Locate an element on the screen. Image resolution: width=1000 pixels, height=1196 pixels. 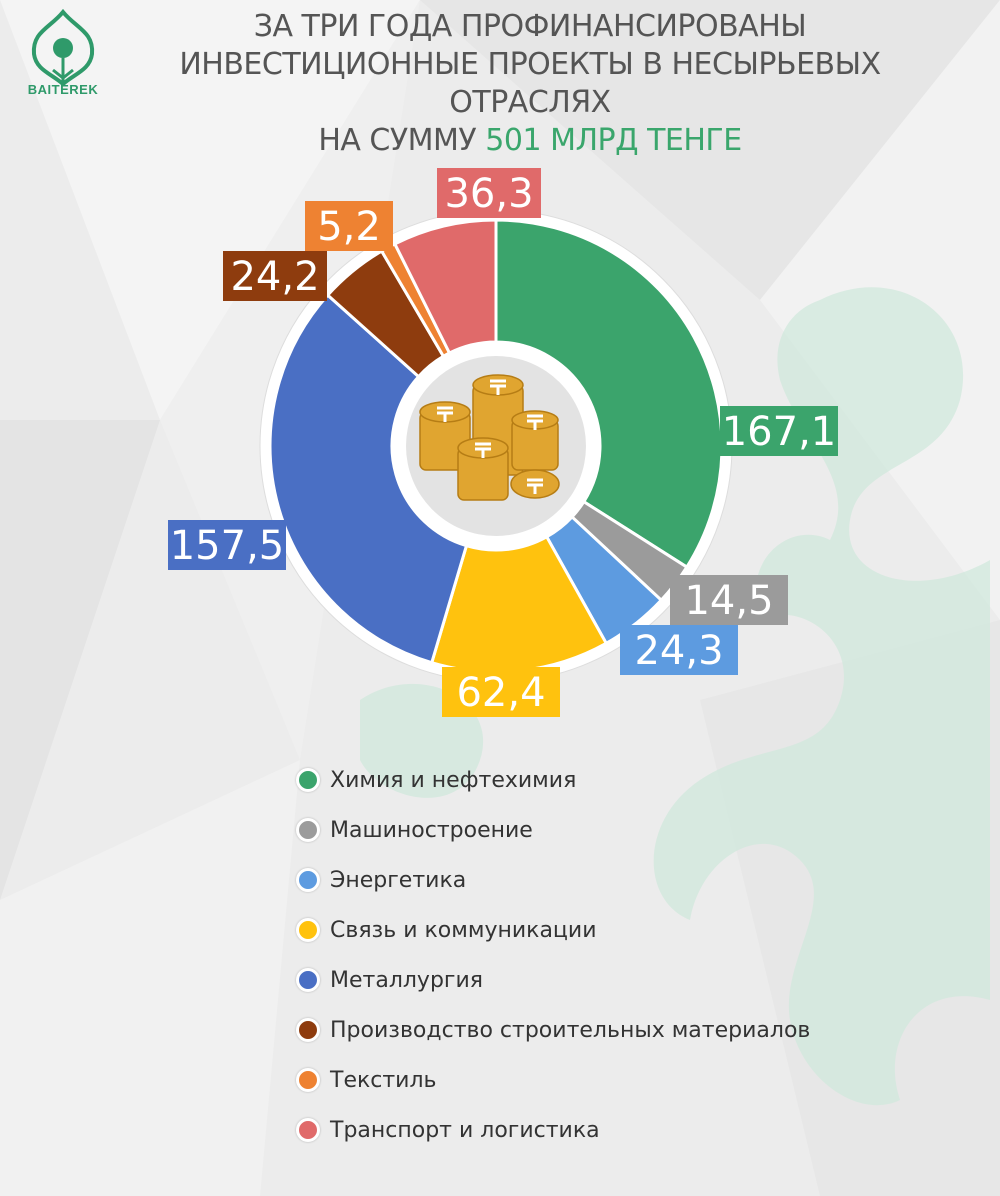
value-label-box: 62,4 is located at coordinates (501, 692).